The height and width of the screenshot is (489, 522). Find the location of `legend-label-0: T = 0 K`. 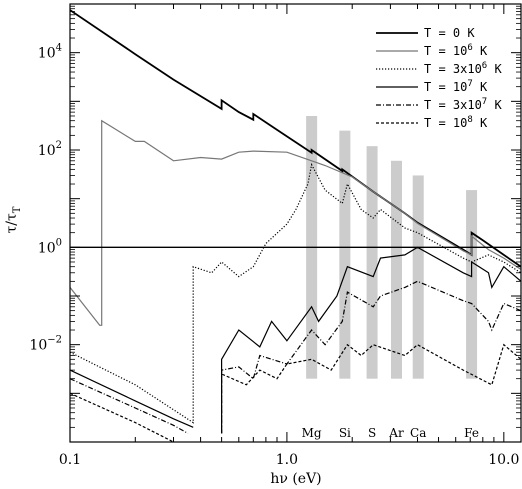

legend-label-0: T = 0 K is located at coordinates (449, 33).